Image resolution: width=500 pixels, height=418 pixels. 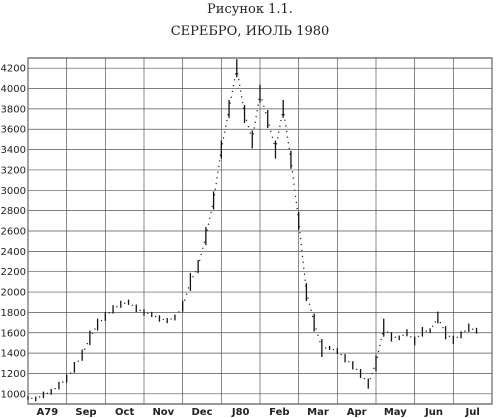 I want to click on y-tick-label: 3800, so click(x=13, y=109).